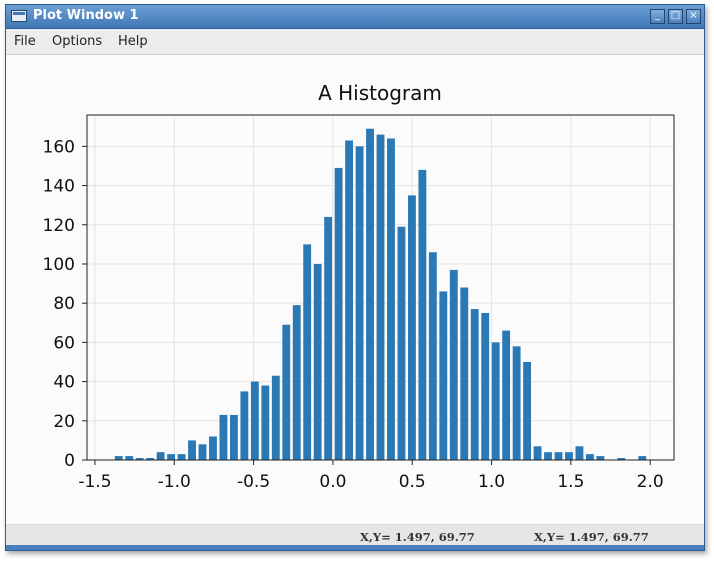 This screenshot has width=714, height=561. What do you see at coordinates (59, 147) in the screenshot?
I see `y-tick-label: 160` at bounding box center [59, 147].